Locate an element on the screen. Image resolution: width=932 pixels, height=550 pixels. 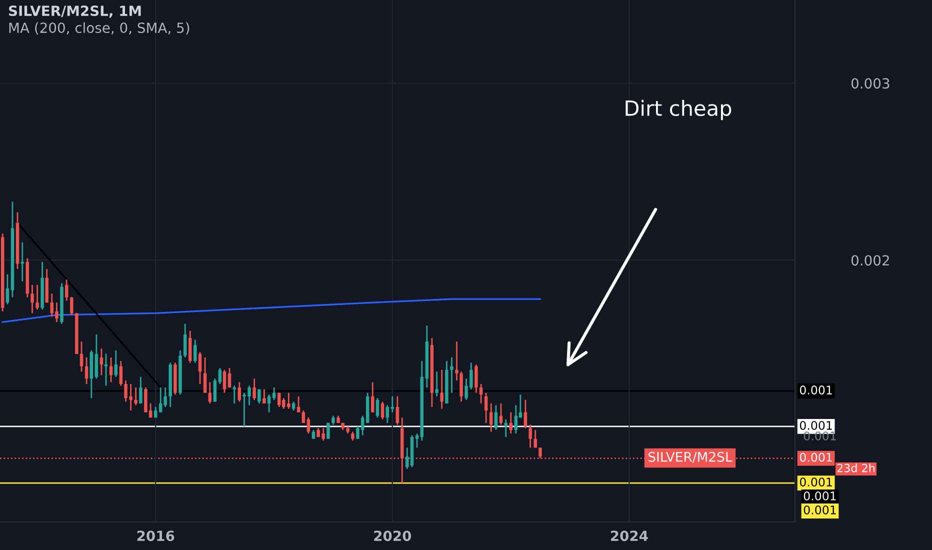
annotation: SILVER/M2SL is located at coordinates (690, 457).